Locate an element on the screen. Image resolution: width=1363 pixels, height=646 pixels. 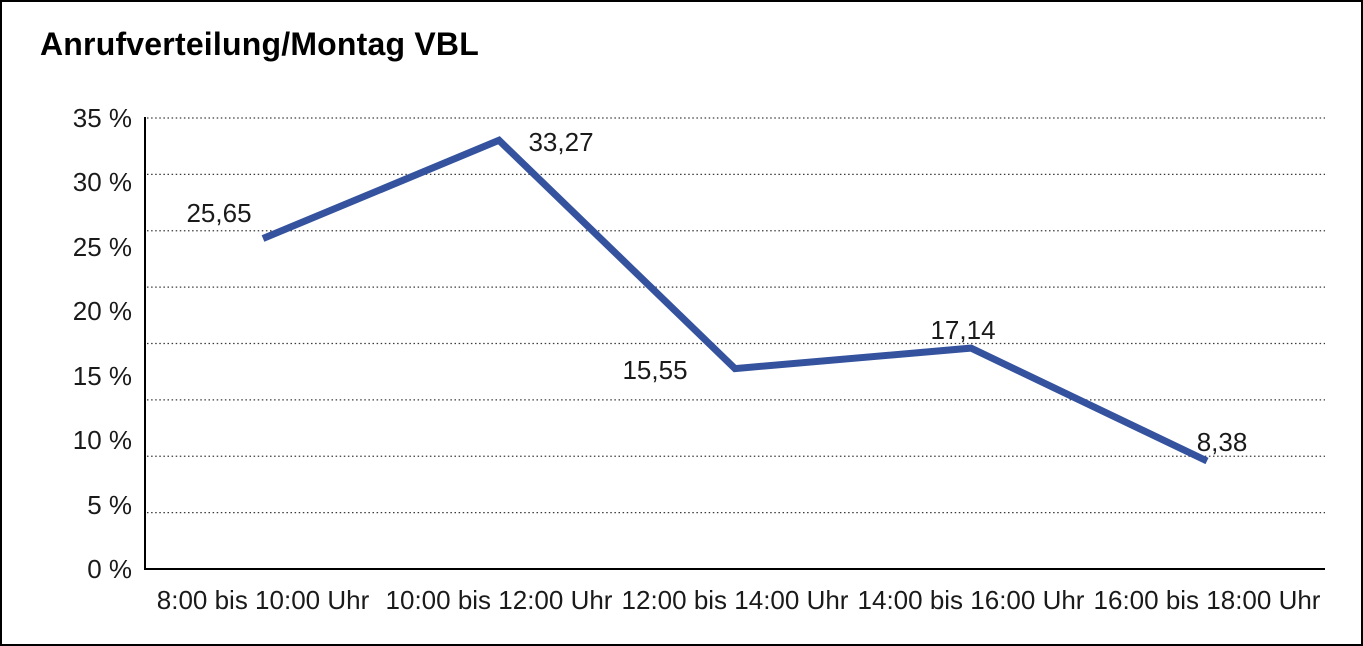
y-axis-tick-label: 30 % is located at coordinates (102, 182).